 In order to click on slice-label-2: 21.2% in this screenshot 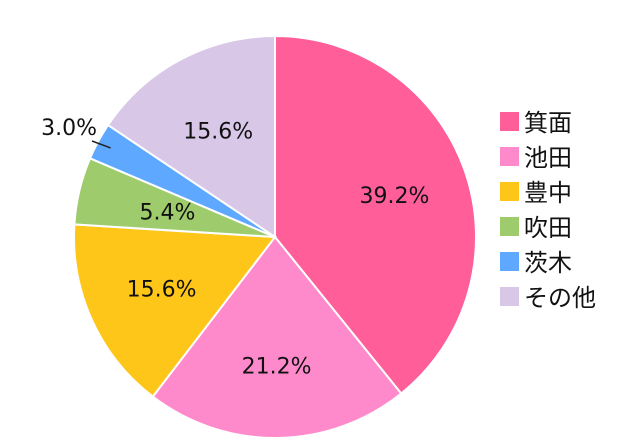, I will do `click(277, 367)`.